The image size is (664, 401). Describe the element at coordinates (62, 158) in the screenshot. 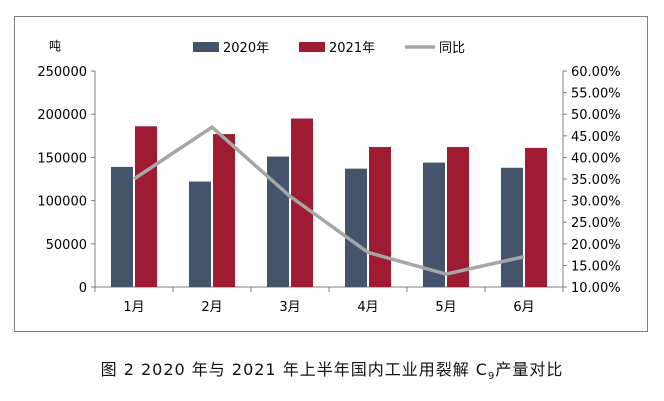

I see `y-tick-label: 150000` at that location.